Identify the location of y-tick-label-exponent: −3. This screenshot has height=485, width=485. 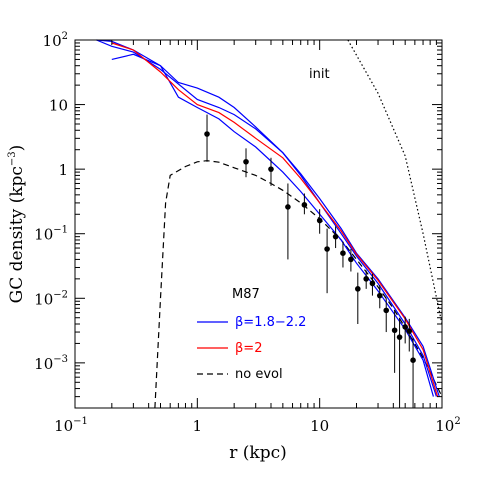
(60, 359).